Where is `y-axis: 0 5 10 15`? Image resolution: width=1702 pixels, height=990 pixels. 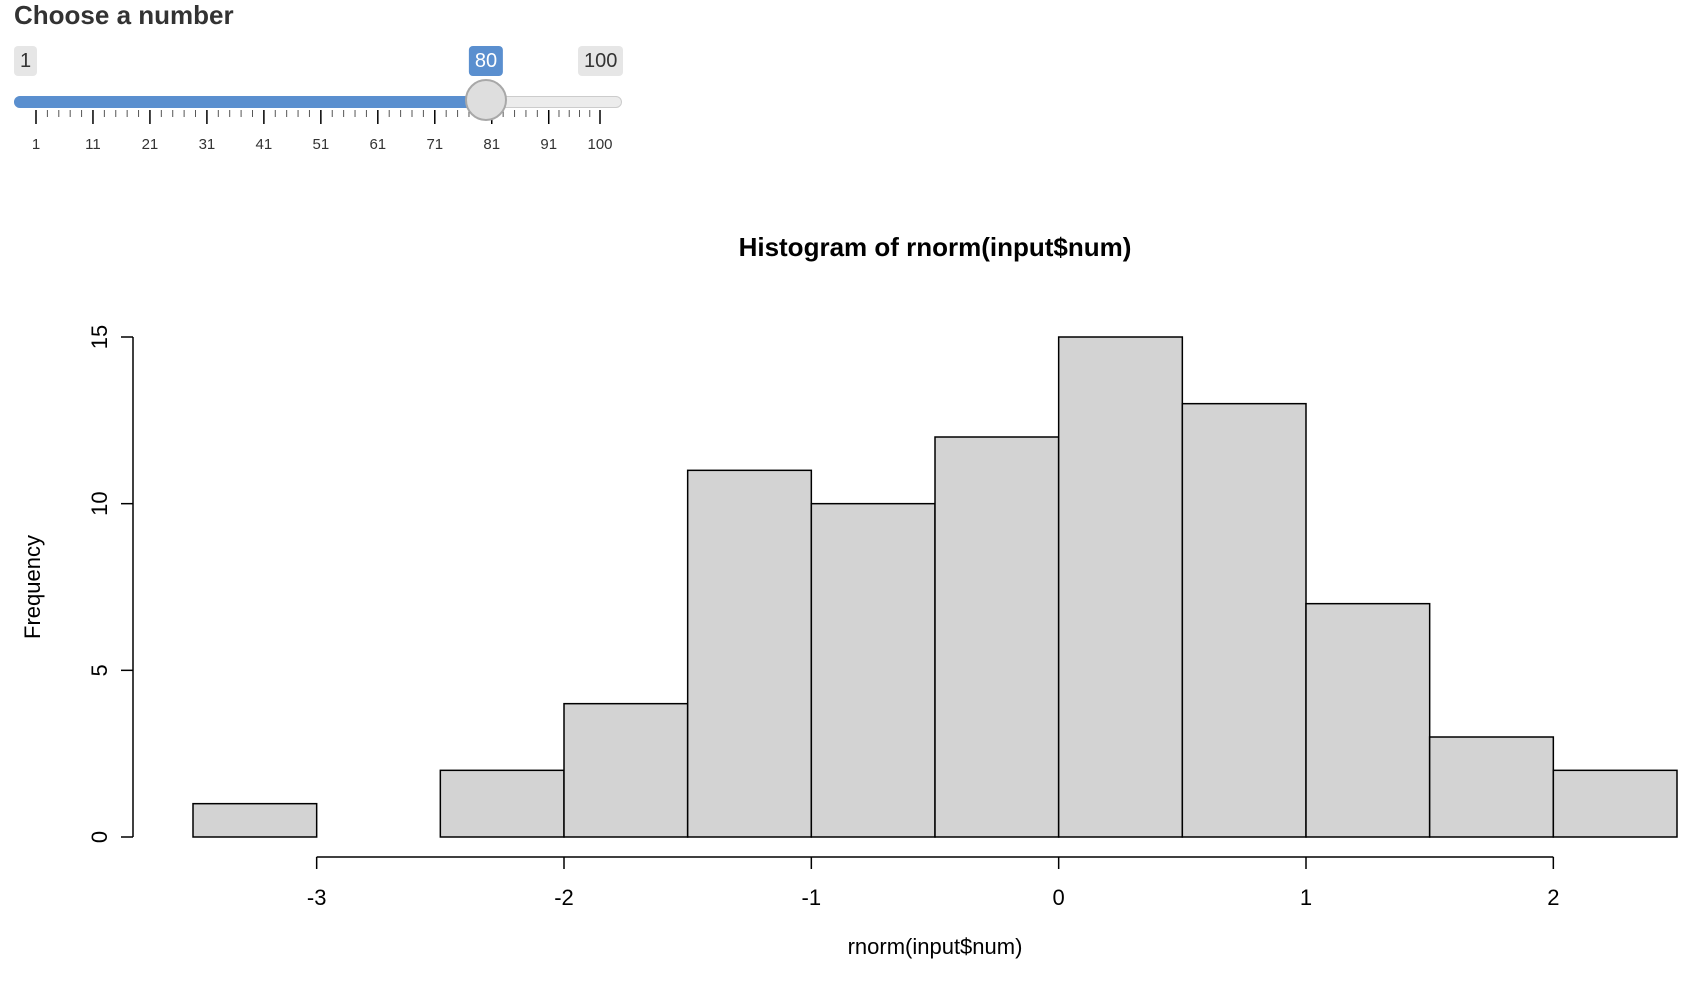 y-axis: 0 5 10 15 is located at coordinates (110, 584).